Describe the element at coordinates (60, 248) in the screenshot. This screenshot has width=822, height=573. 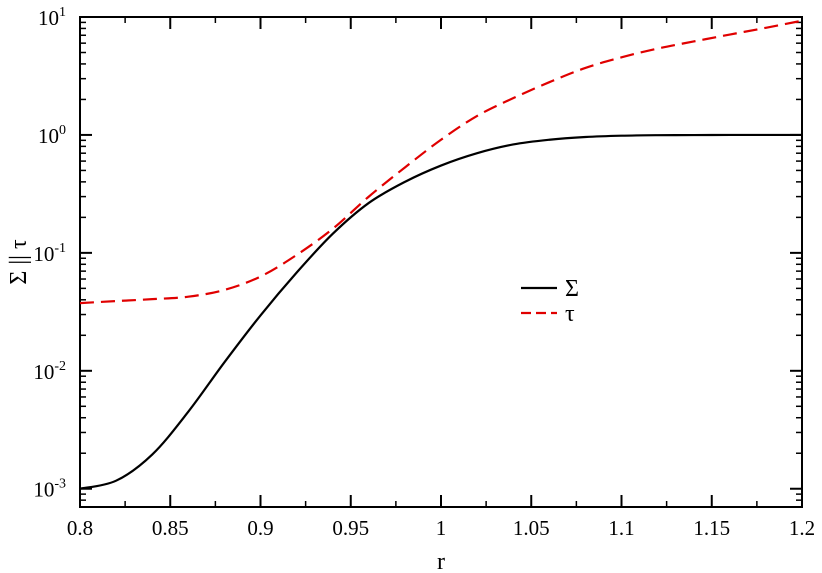
I see `y-tick-exponent: -1` at that location.